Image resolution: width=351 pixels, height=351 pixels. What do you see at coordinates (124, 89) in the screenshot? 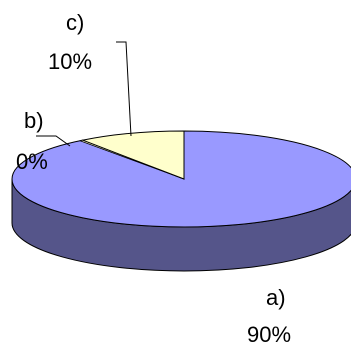
I see `leader-line-c` at bounding box center [124, 89].